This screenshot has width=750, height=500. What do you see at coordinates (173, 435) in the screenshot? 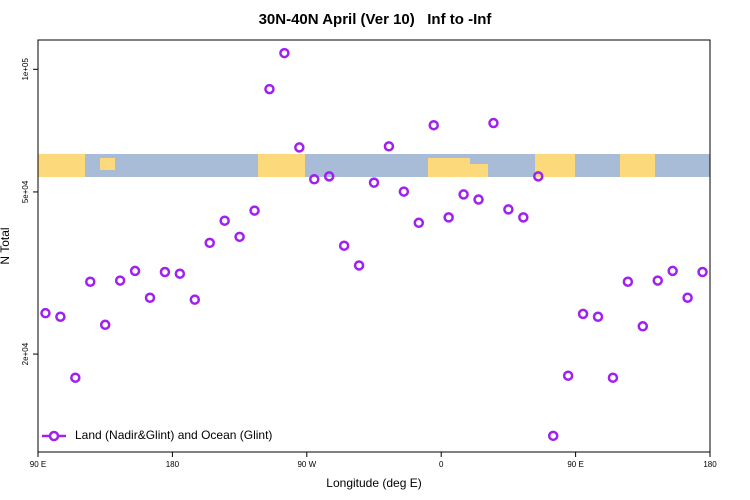
I see `legend-label: Land (Nadir&Glint) and Ocean (Glint)` at bounding box center [173, 435].